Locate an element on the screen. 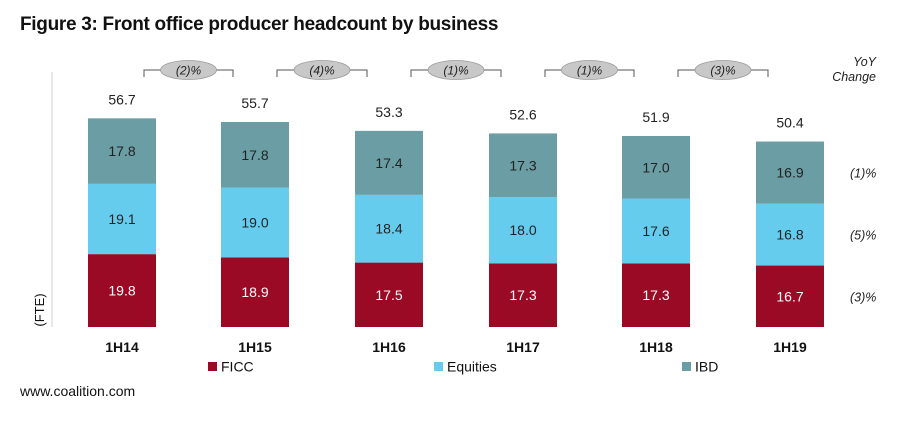 The image size is (905, 428). bar-equities-1h14 is located at coordinates (122, 219).